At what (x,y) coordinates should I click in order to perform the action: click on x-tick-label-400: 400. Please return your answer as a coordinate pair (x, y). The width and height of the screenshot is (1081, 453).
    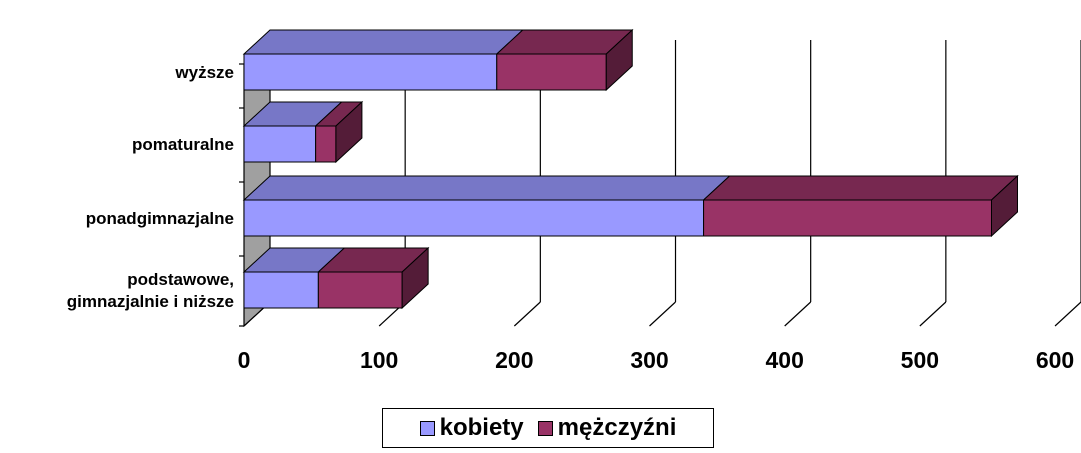
    Looking at the image, I should click on (784, 360).